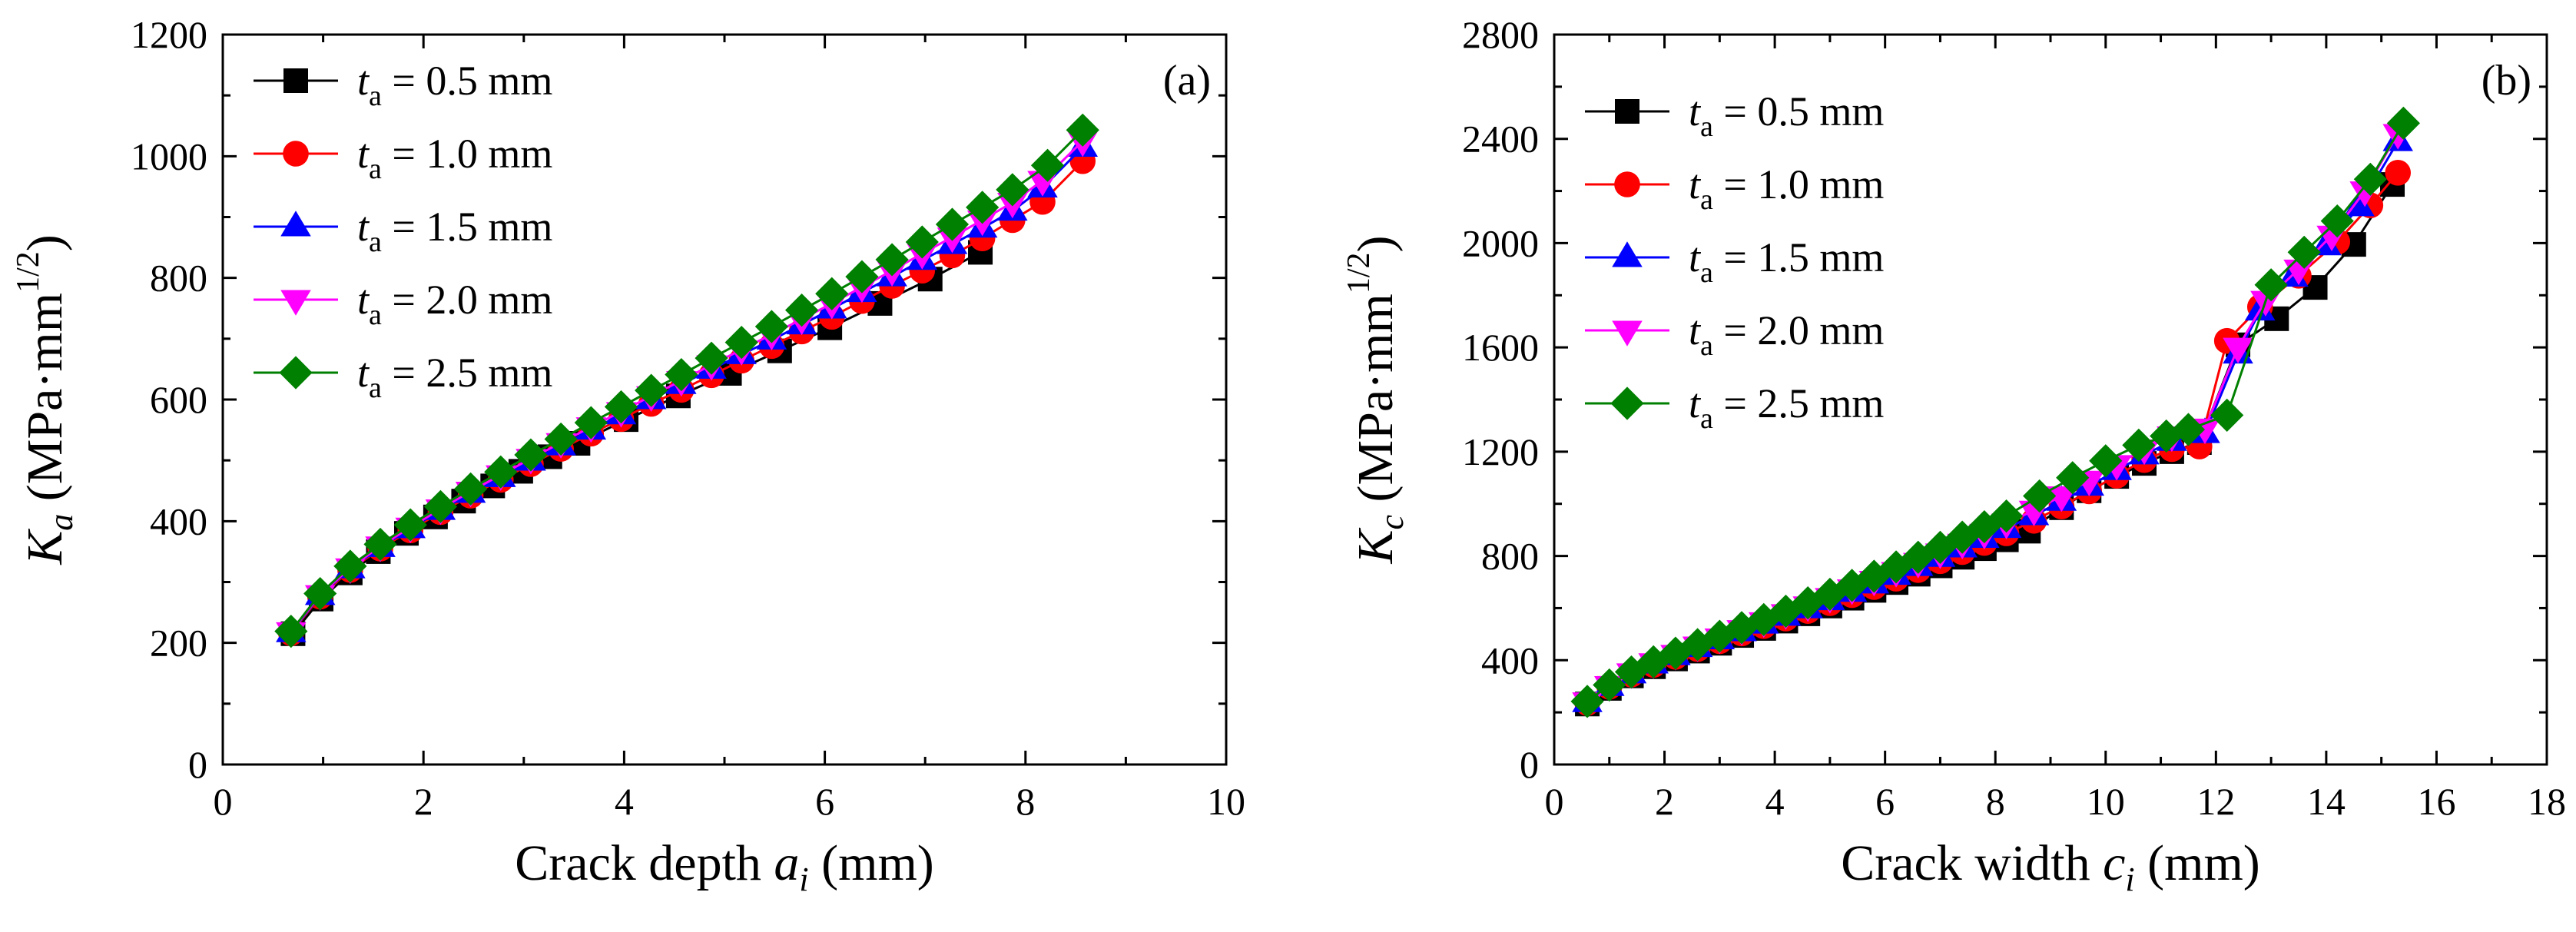  What do you see at coordinates (2436, 801) in the screenshot?
I see `panel-b-x-tick-label: 16` at bounding box center [2436, 801].